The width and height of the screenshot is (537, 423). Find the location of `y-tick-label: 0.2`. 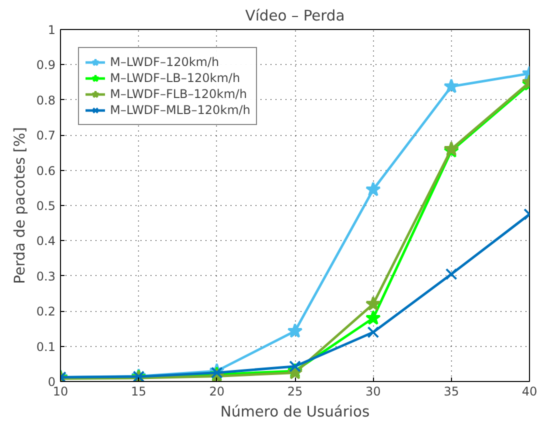

y-tick-label: 0.2 is located at coordinates (46, 311).